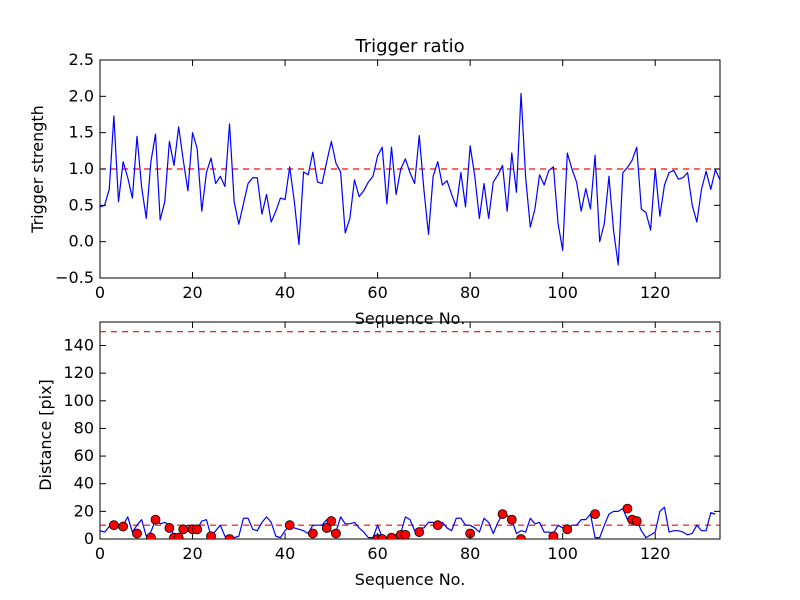 The height and width of the screenshot is (600, 800). I want to click on y-tick-label: 1.0, so click(81, 168).